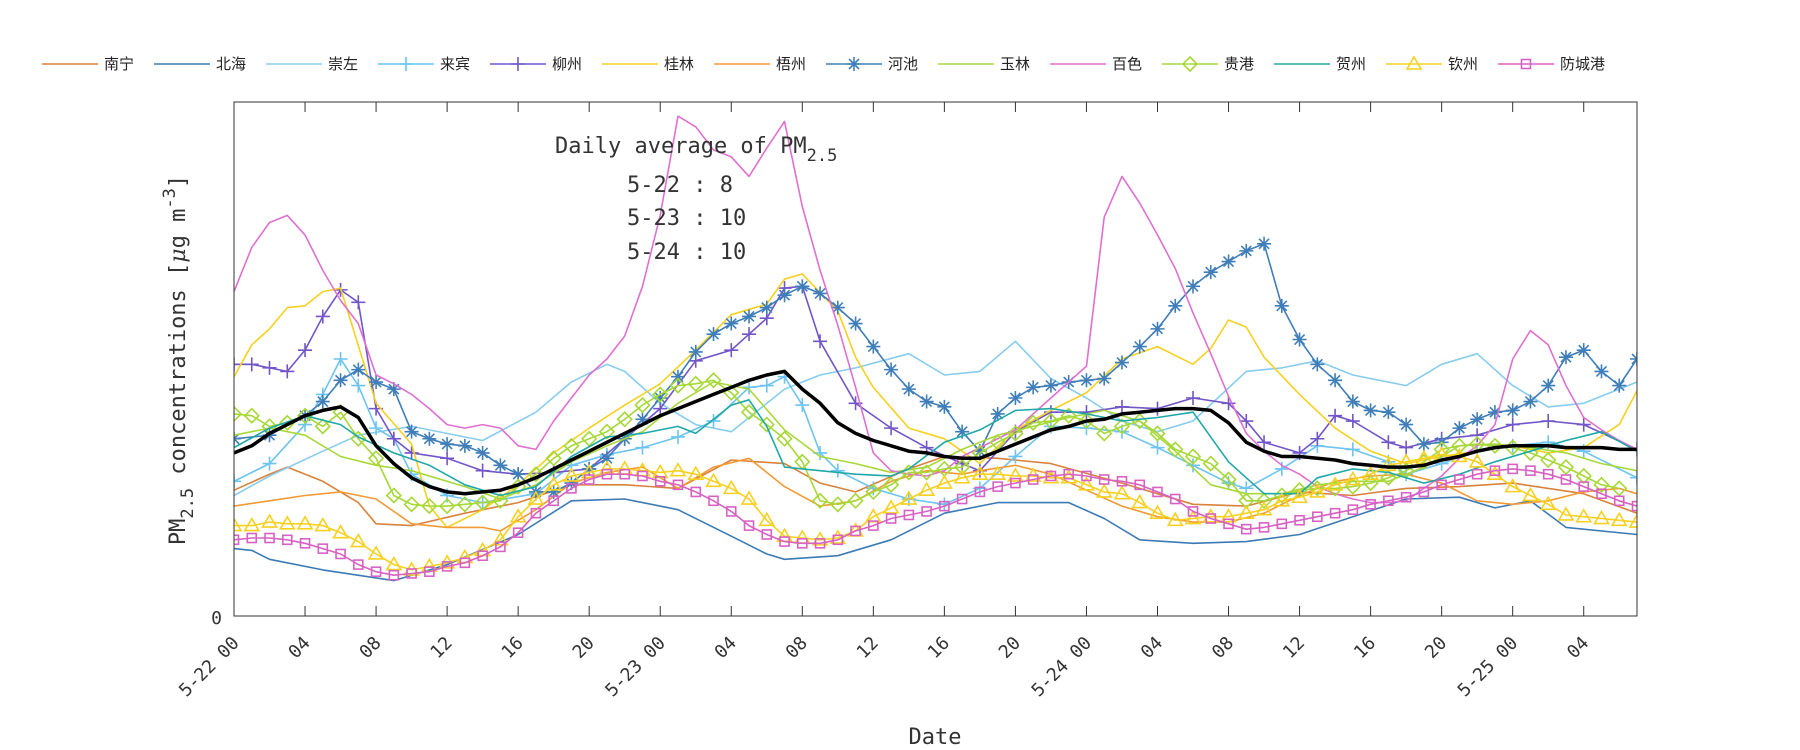  Describe the element at coordinates (868, 648) in the screenshot. I see `x-tick-label-9: 12` at that location.